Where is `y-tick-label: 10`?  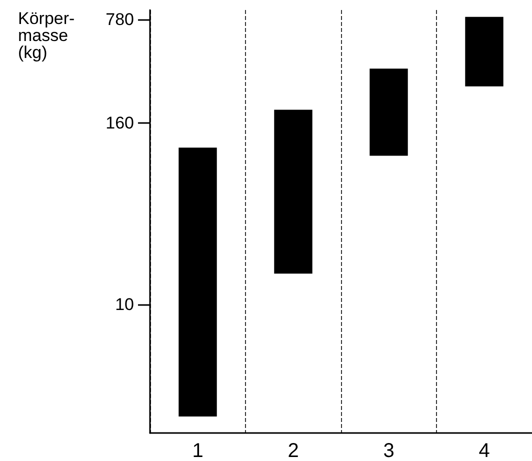 y-tick-label: 10 is located at coordinates (124, 304).